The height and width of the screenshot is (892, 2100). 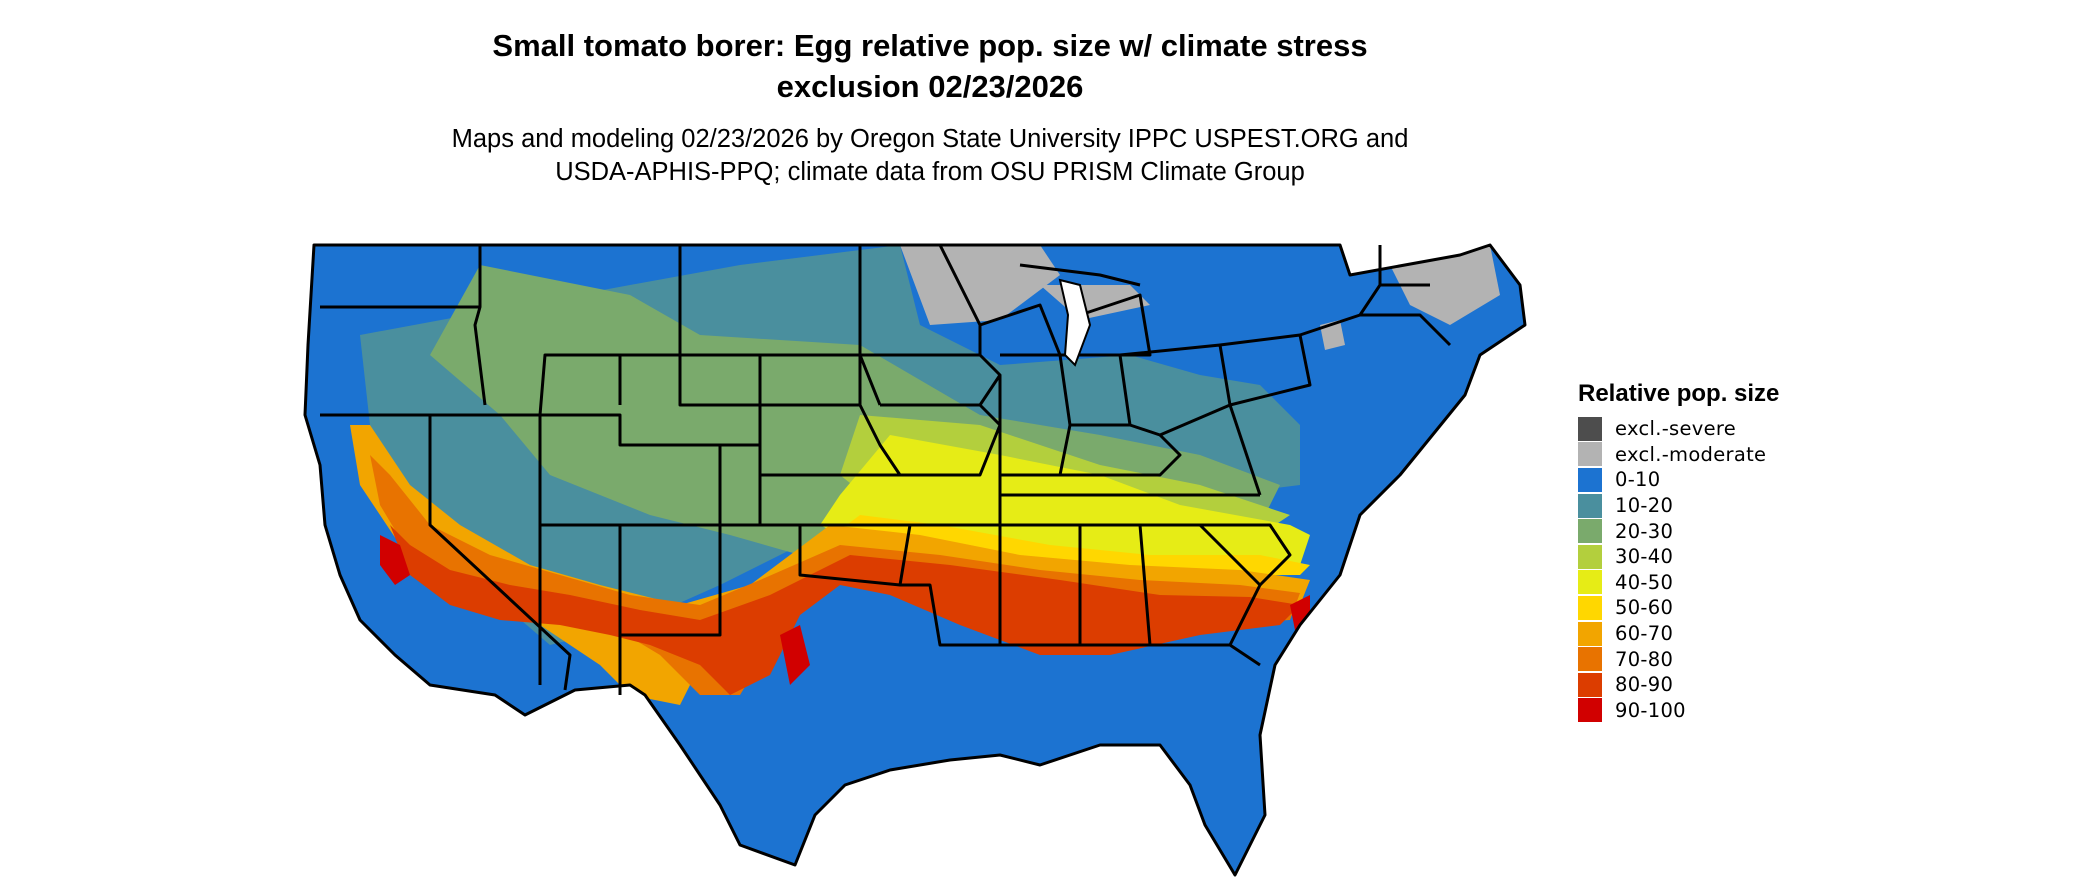 I want to click on border-la, so click(x=951, y=586).